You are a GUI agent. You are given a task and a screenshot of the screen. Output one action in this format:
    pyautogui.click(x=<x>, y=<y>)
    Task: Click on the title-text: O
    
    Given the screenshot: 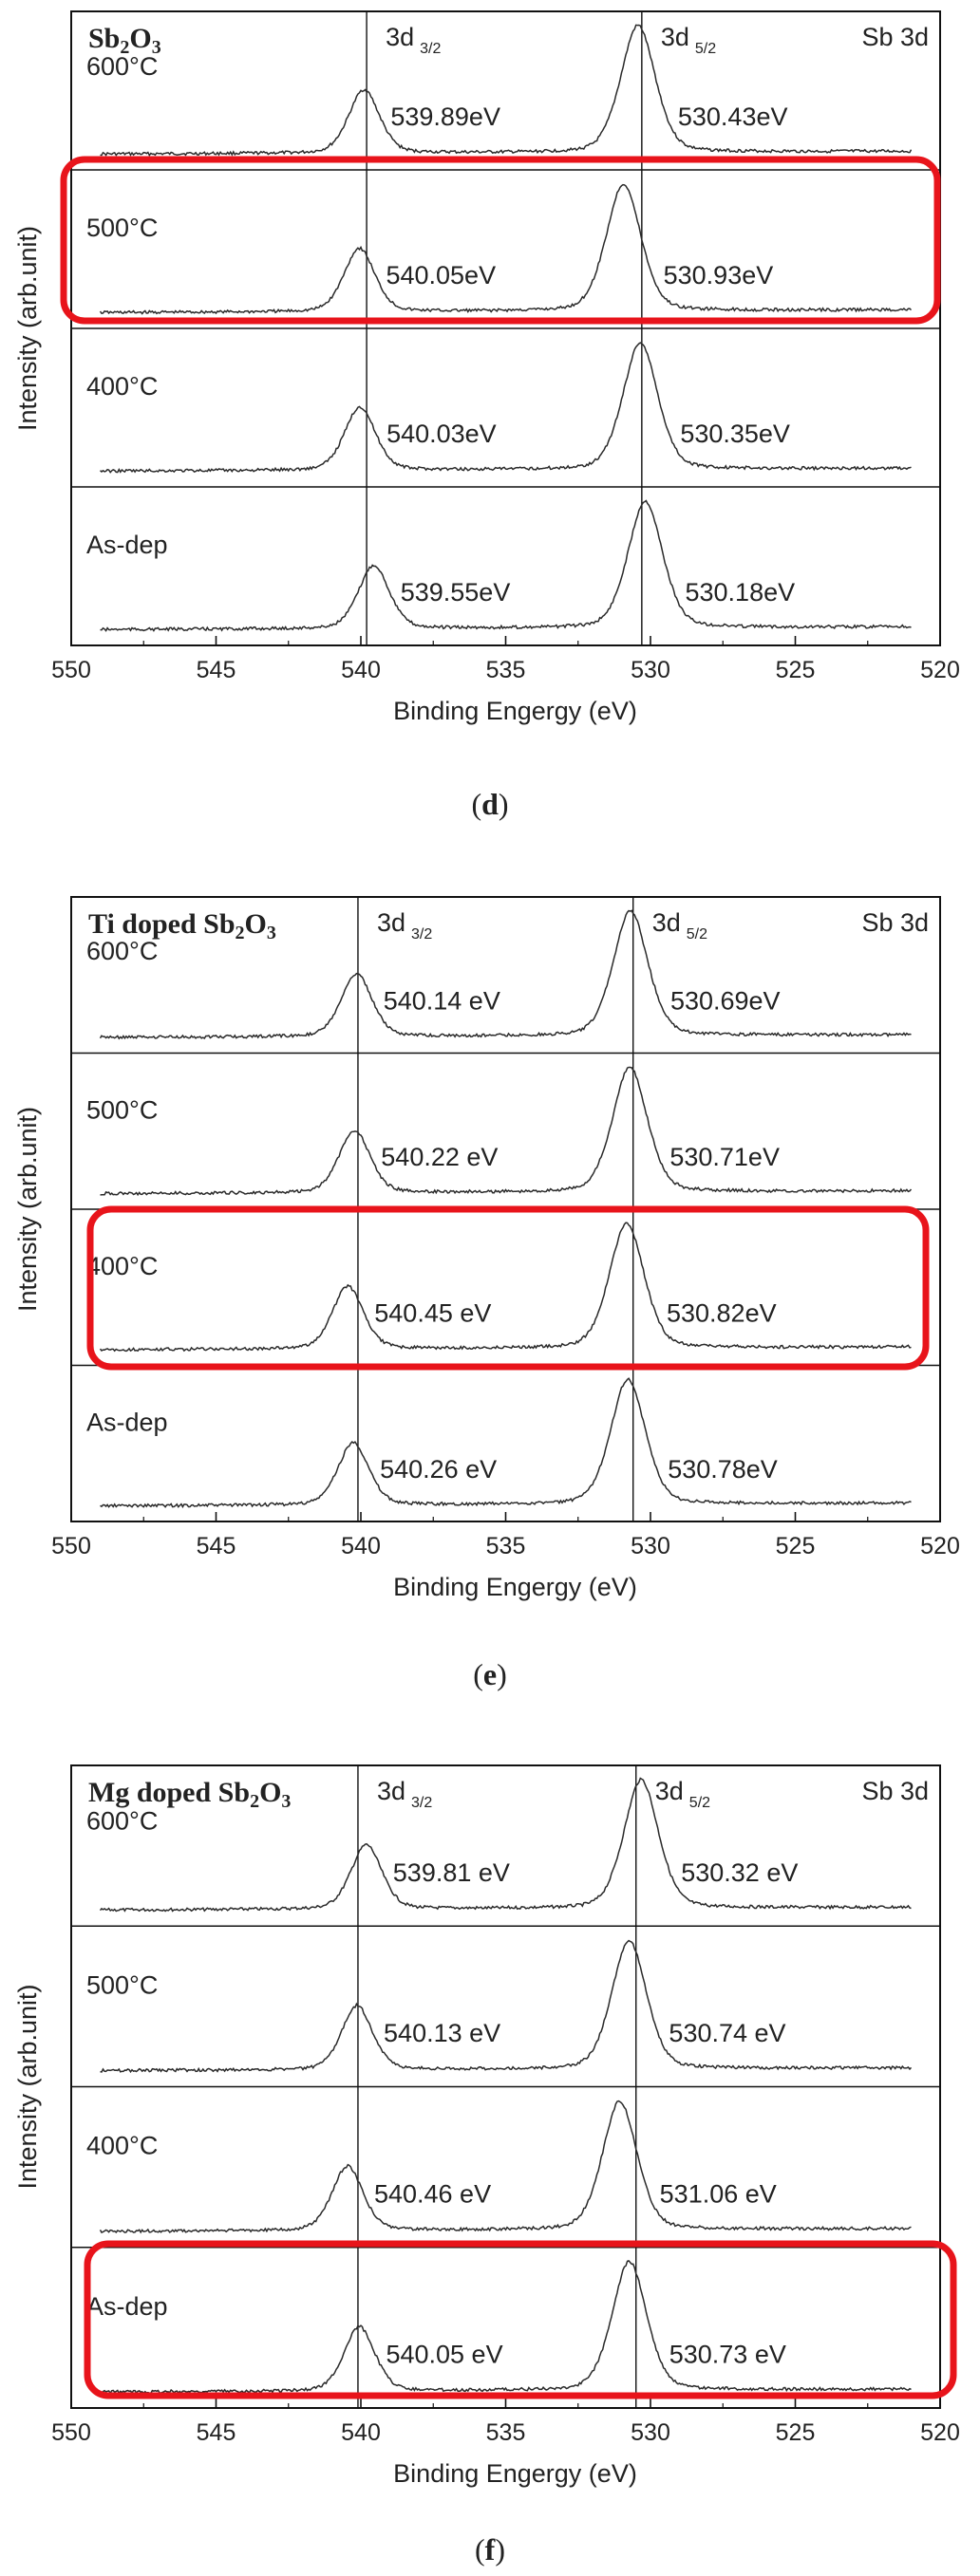 What is the action you would take?
    pyautogui.click(x=256, y=924)
    